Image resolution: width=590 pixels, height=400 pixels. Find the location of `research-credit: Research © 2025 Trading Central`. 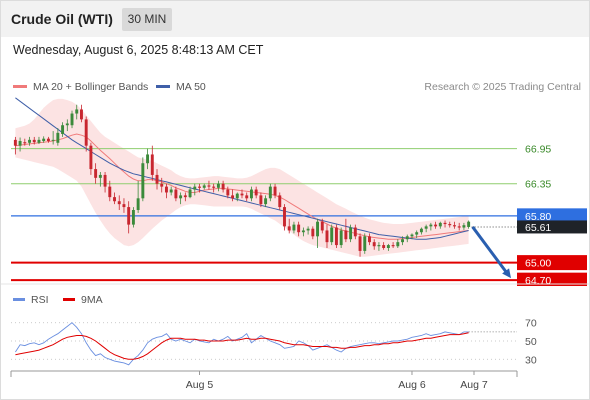

research-credit: Research © 2025 Trading Central is located at coordinates (502, 87).